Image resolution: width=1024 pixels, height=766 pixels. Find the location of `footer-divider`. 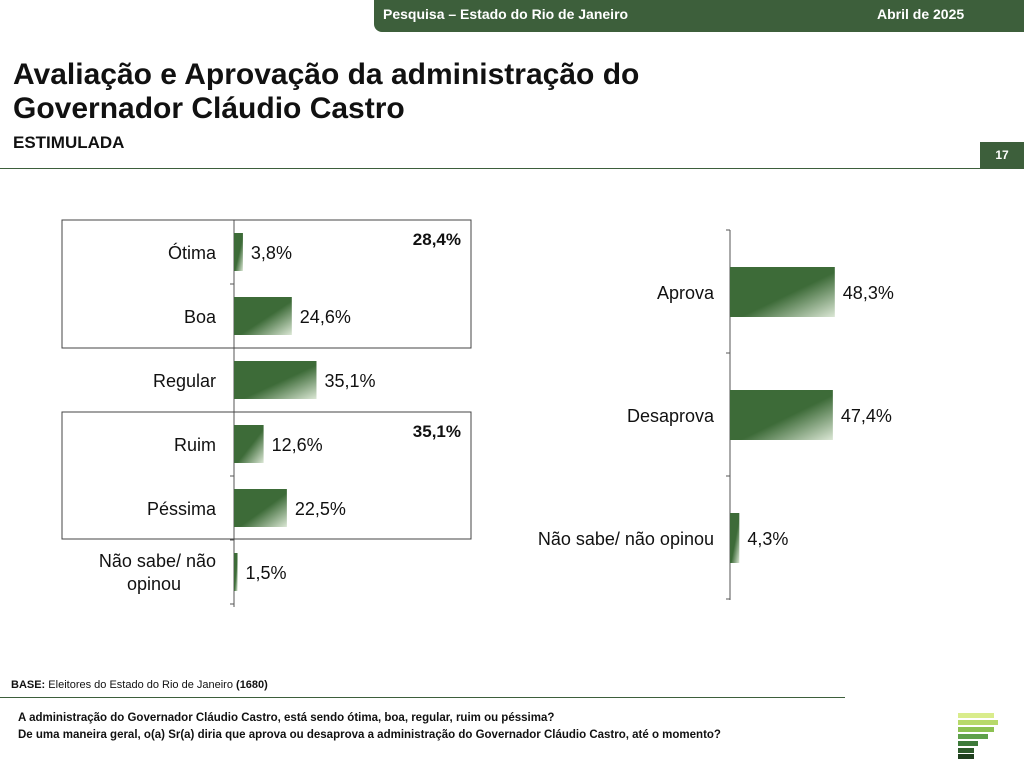

footer-divider is located at coordinates (422, 697).